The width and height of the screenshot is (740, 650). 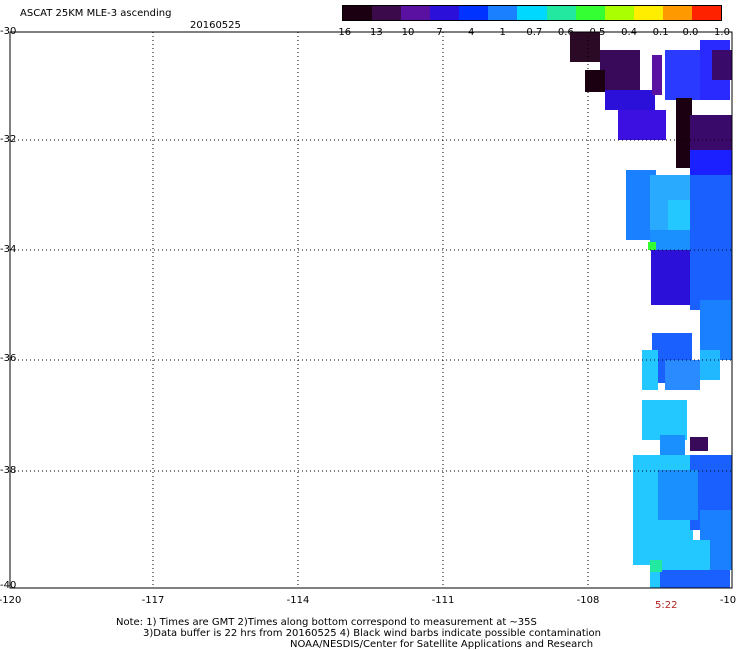 I want to click on y-label: -36, so click(x=8, y=358).